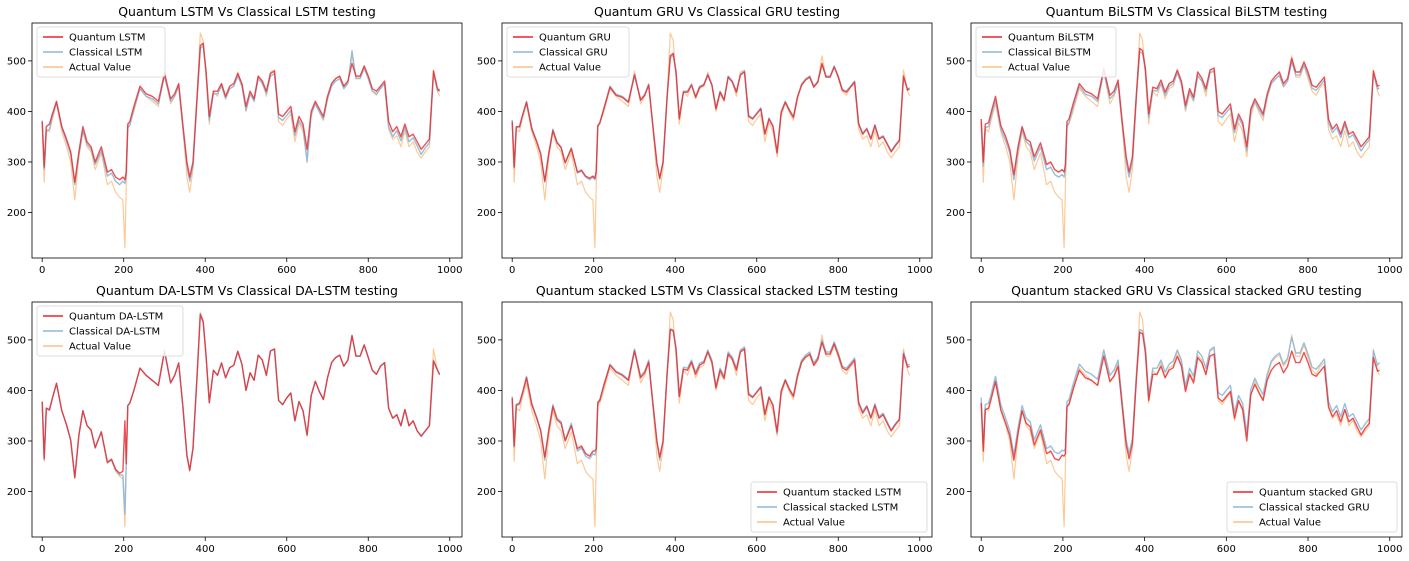 The image size is (1409, 561). I want to click on legend-label-quantum: Quantum DA-LSTM, so click(116, 317).